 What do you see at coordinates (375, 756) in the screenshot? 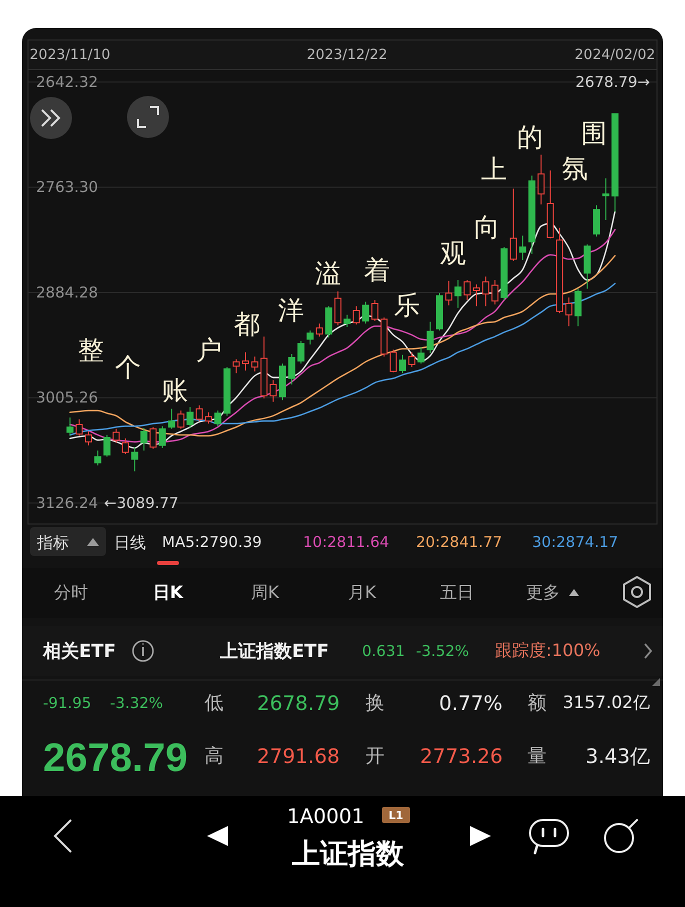
I see `text: 开` at bounding box center [375, 756].